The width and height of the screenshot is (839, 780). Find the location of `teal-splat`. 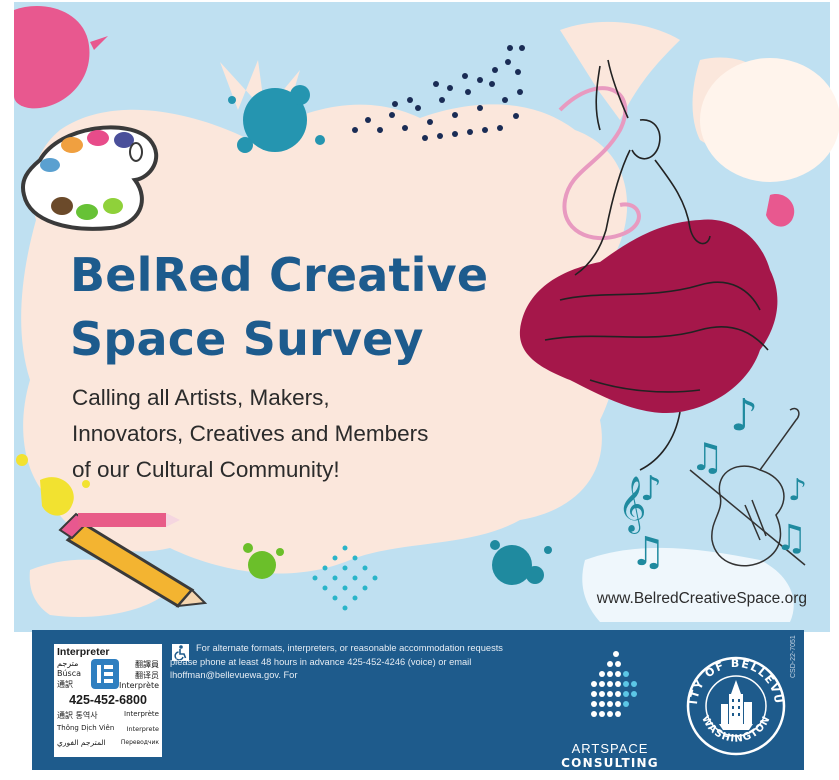

teal-splat is located at coordinates (275, 120).